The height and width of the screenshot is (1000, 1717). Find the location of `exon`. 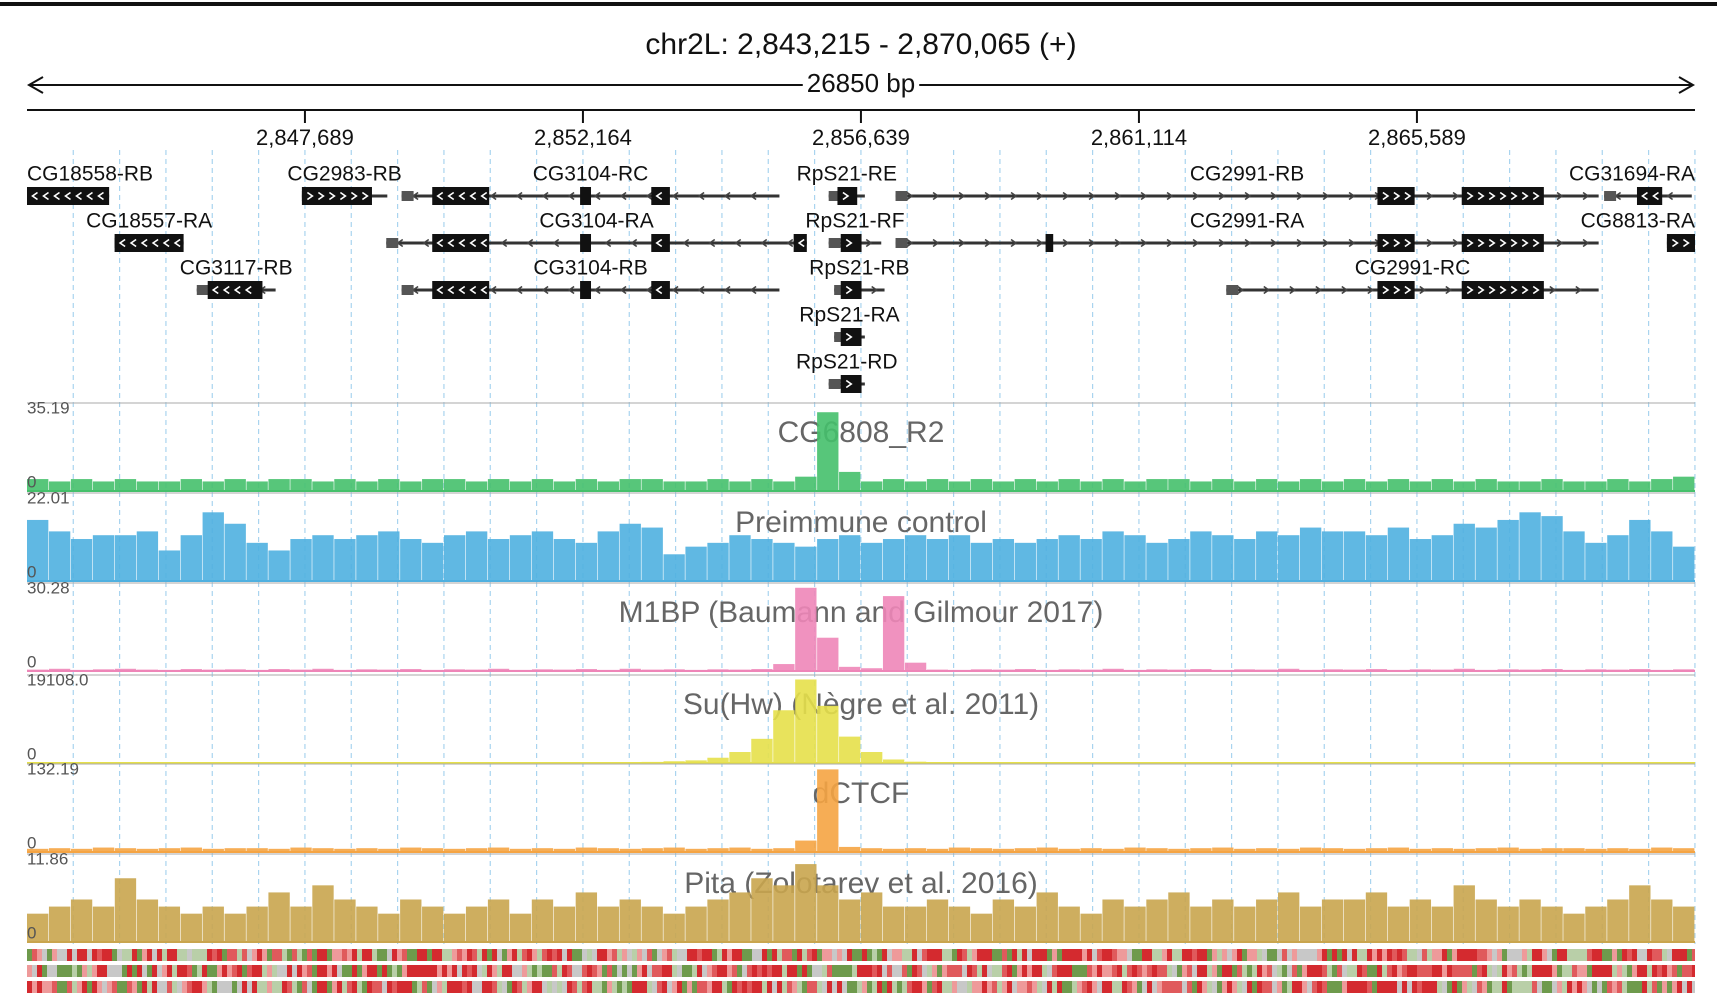

exon is located at coordinates (1502, 243).